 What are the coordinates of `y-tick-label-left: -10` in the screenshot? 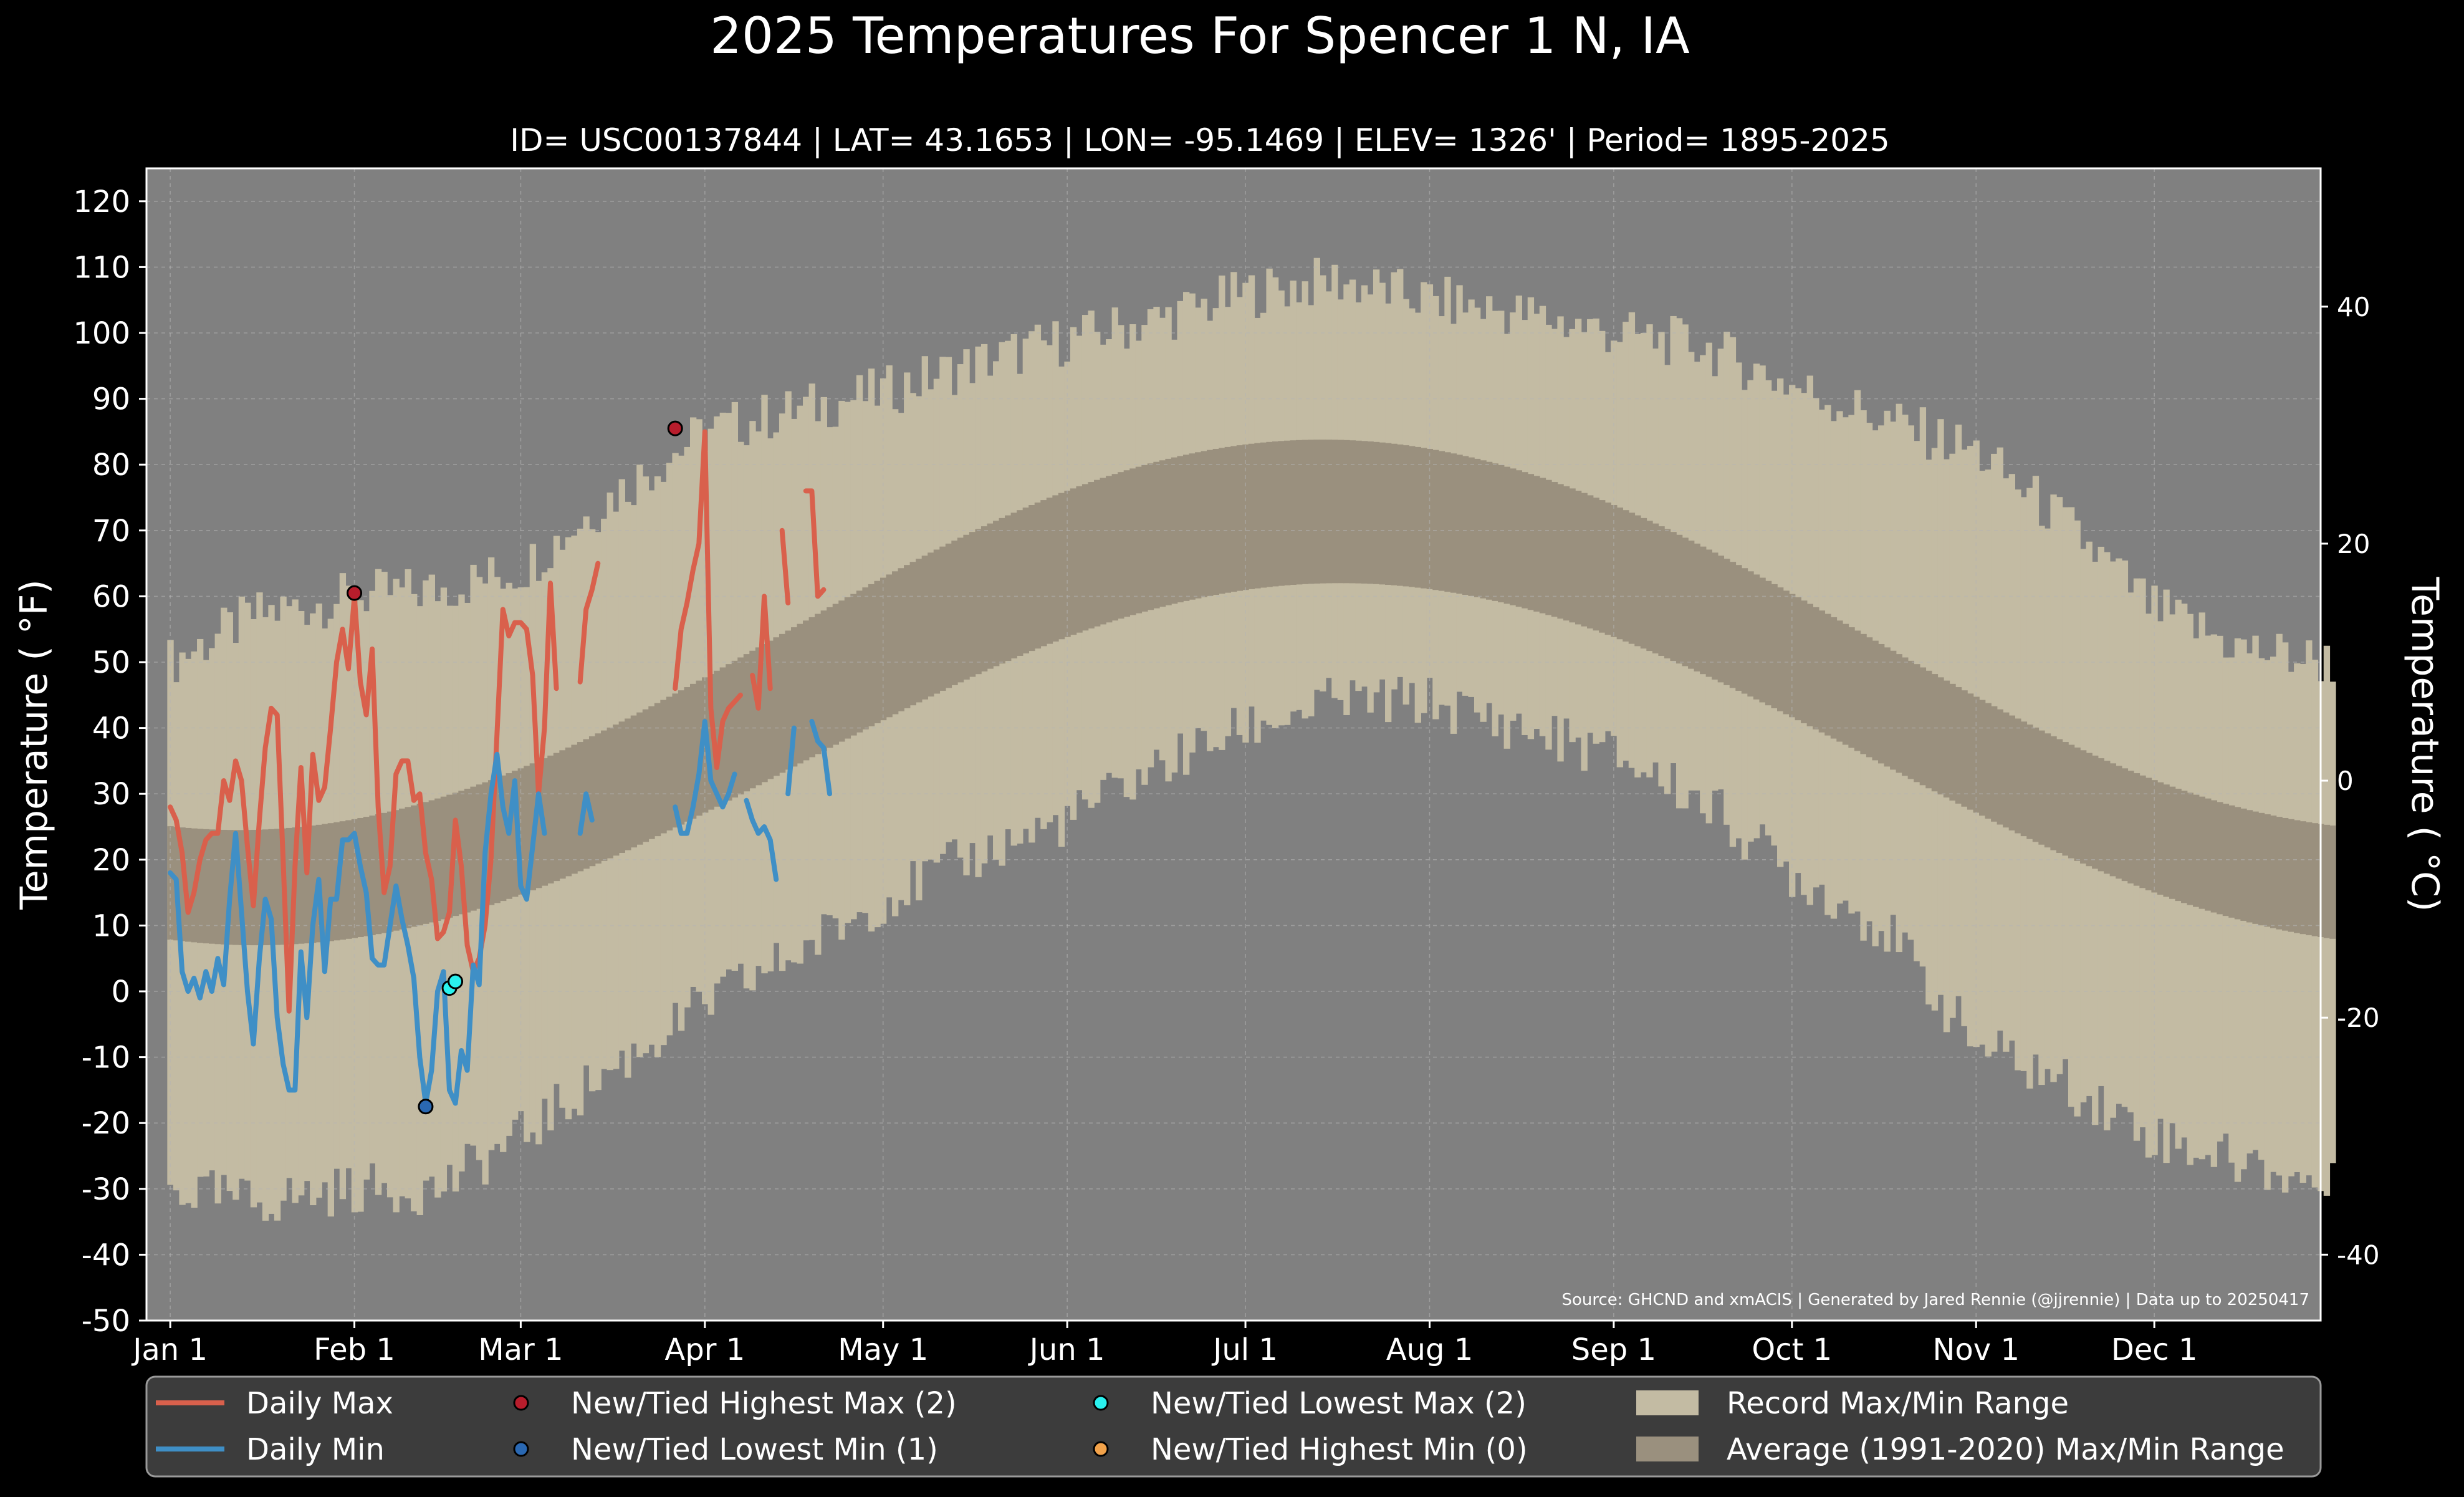 It's located at (106, 1058).